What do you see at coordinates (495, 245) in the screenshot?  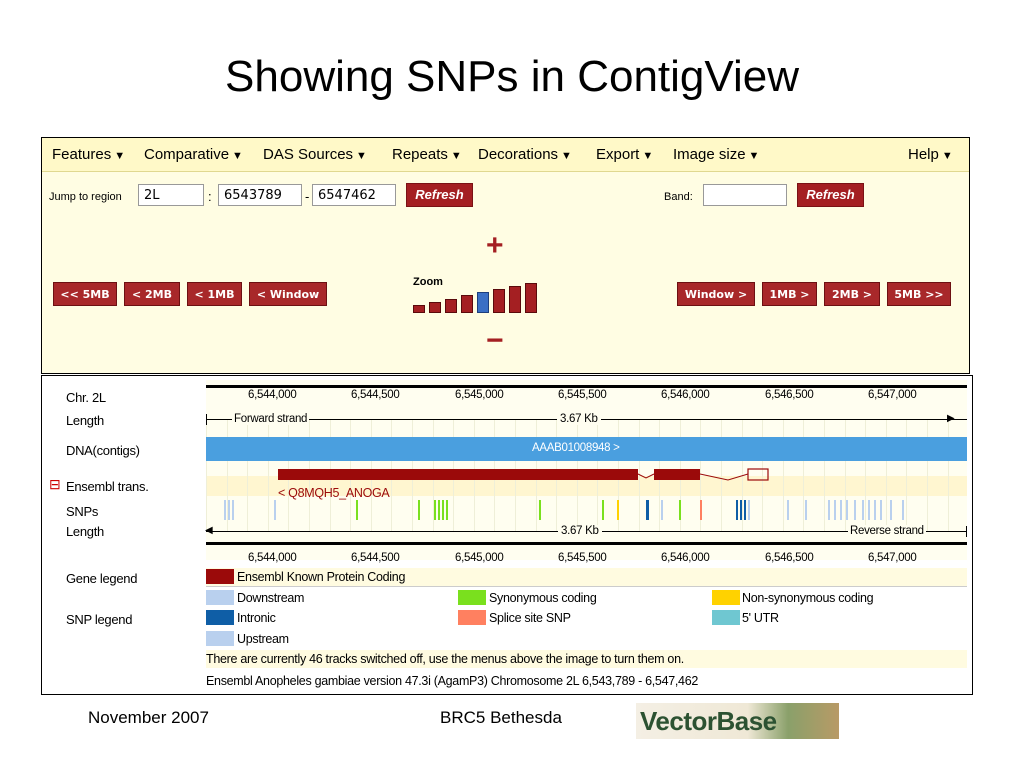 I see `zoom-in-icon: +` at bounding box center [495, 245].